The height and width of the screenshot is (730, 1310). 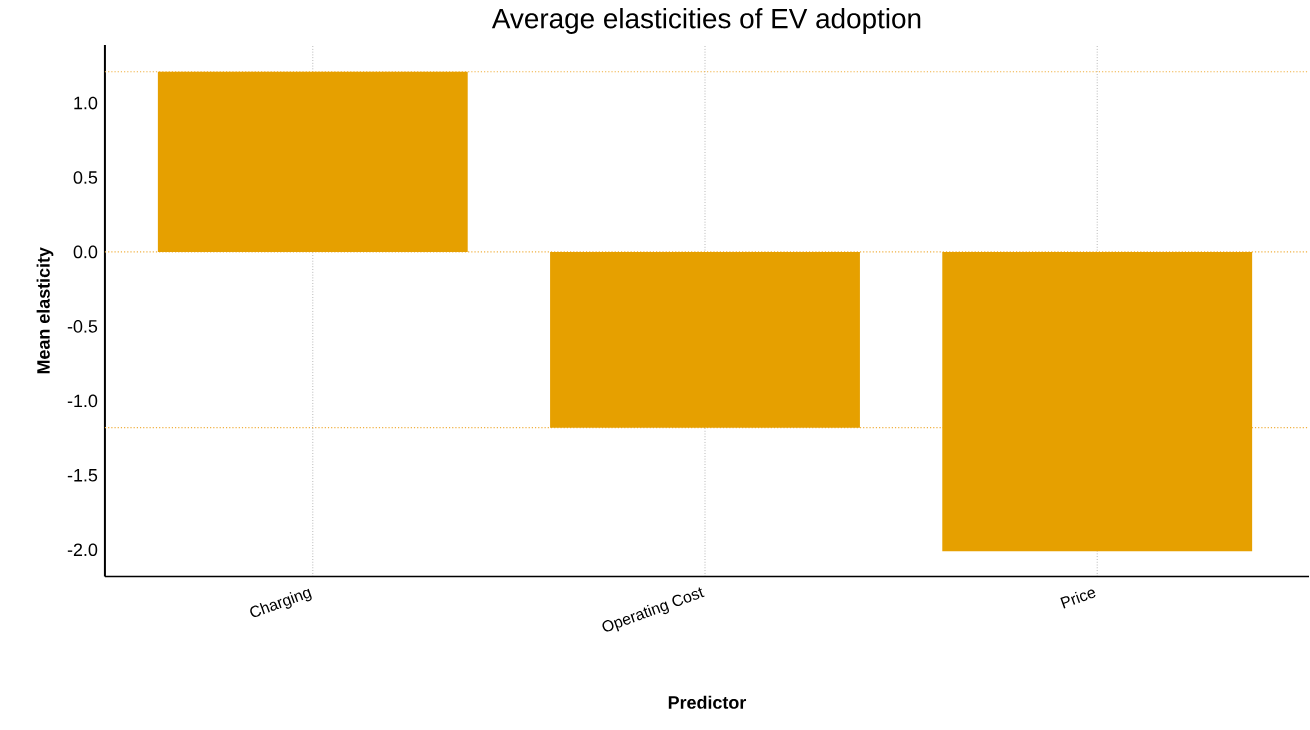 What do you see at coordinates (82, 475) in the screenshot?
I see `y-tick-label: -1.5` at bounding box center [82, 475].